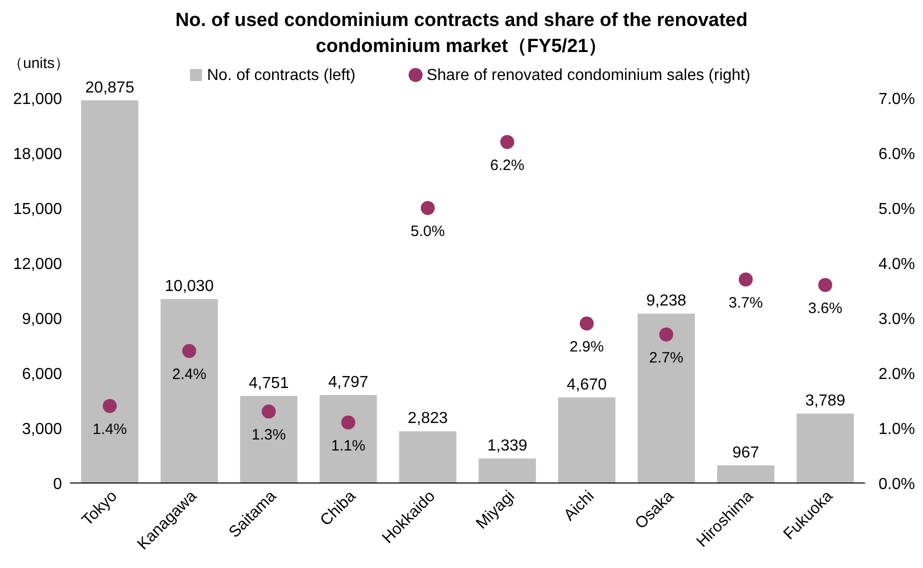 Image resolution: width=923 pixels, height=568 pixels. Describe the element at coordinates (109, 429) in the screenshot. I see `data-label: 1.4%` at that location.